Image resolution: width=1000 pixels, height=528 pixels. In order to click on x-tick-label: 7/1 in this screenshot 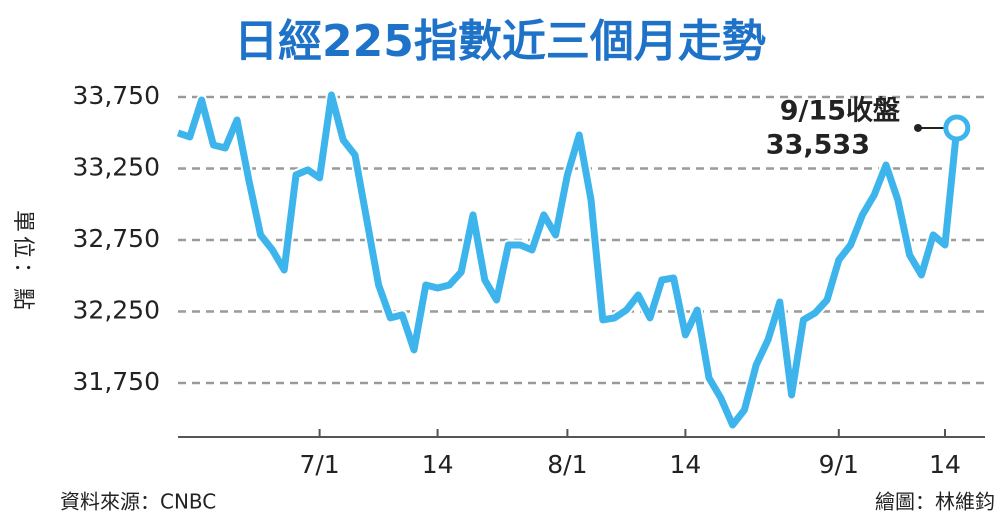, I will do `click(319, 464)`.